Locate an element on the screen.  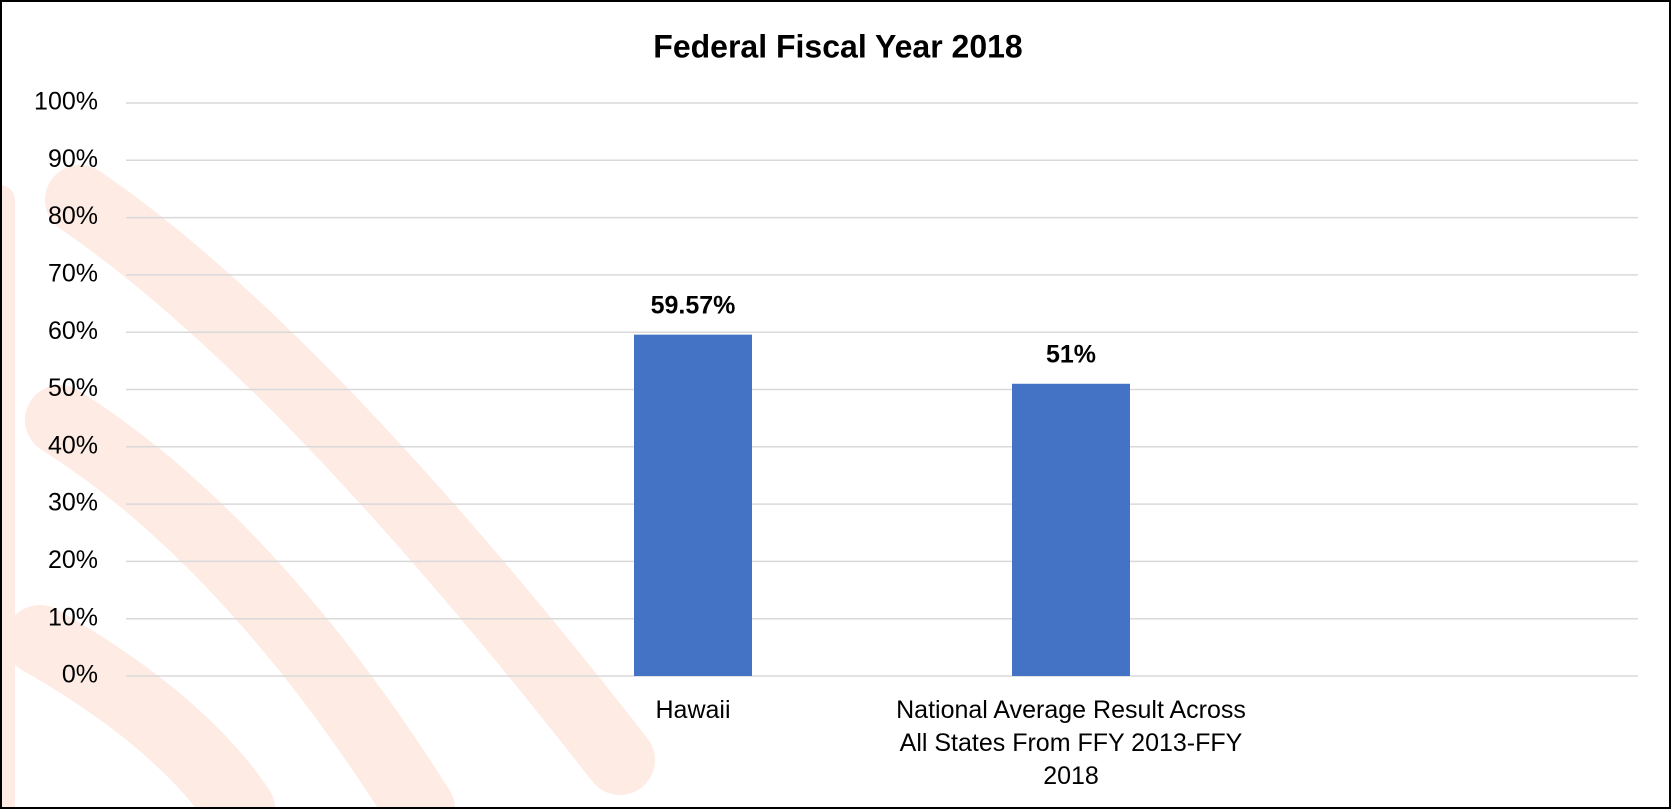
y-tick-label: 30% is located at coordinates (73, 503).